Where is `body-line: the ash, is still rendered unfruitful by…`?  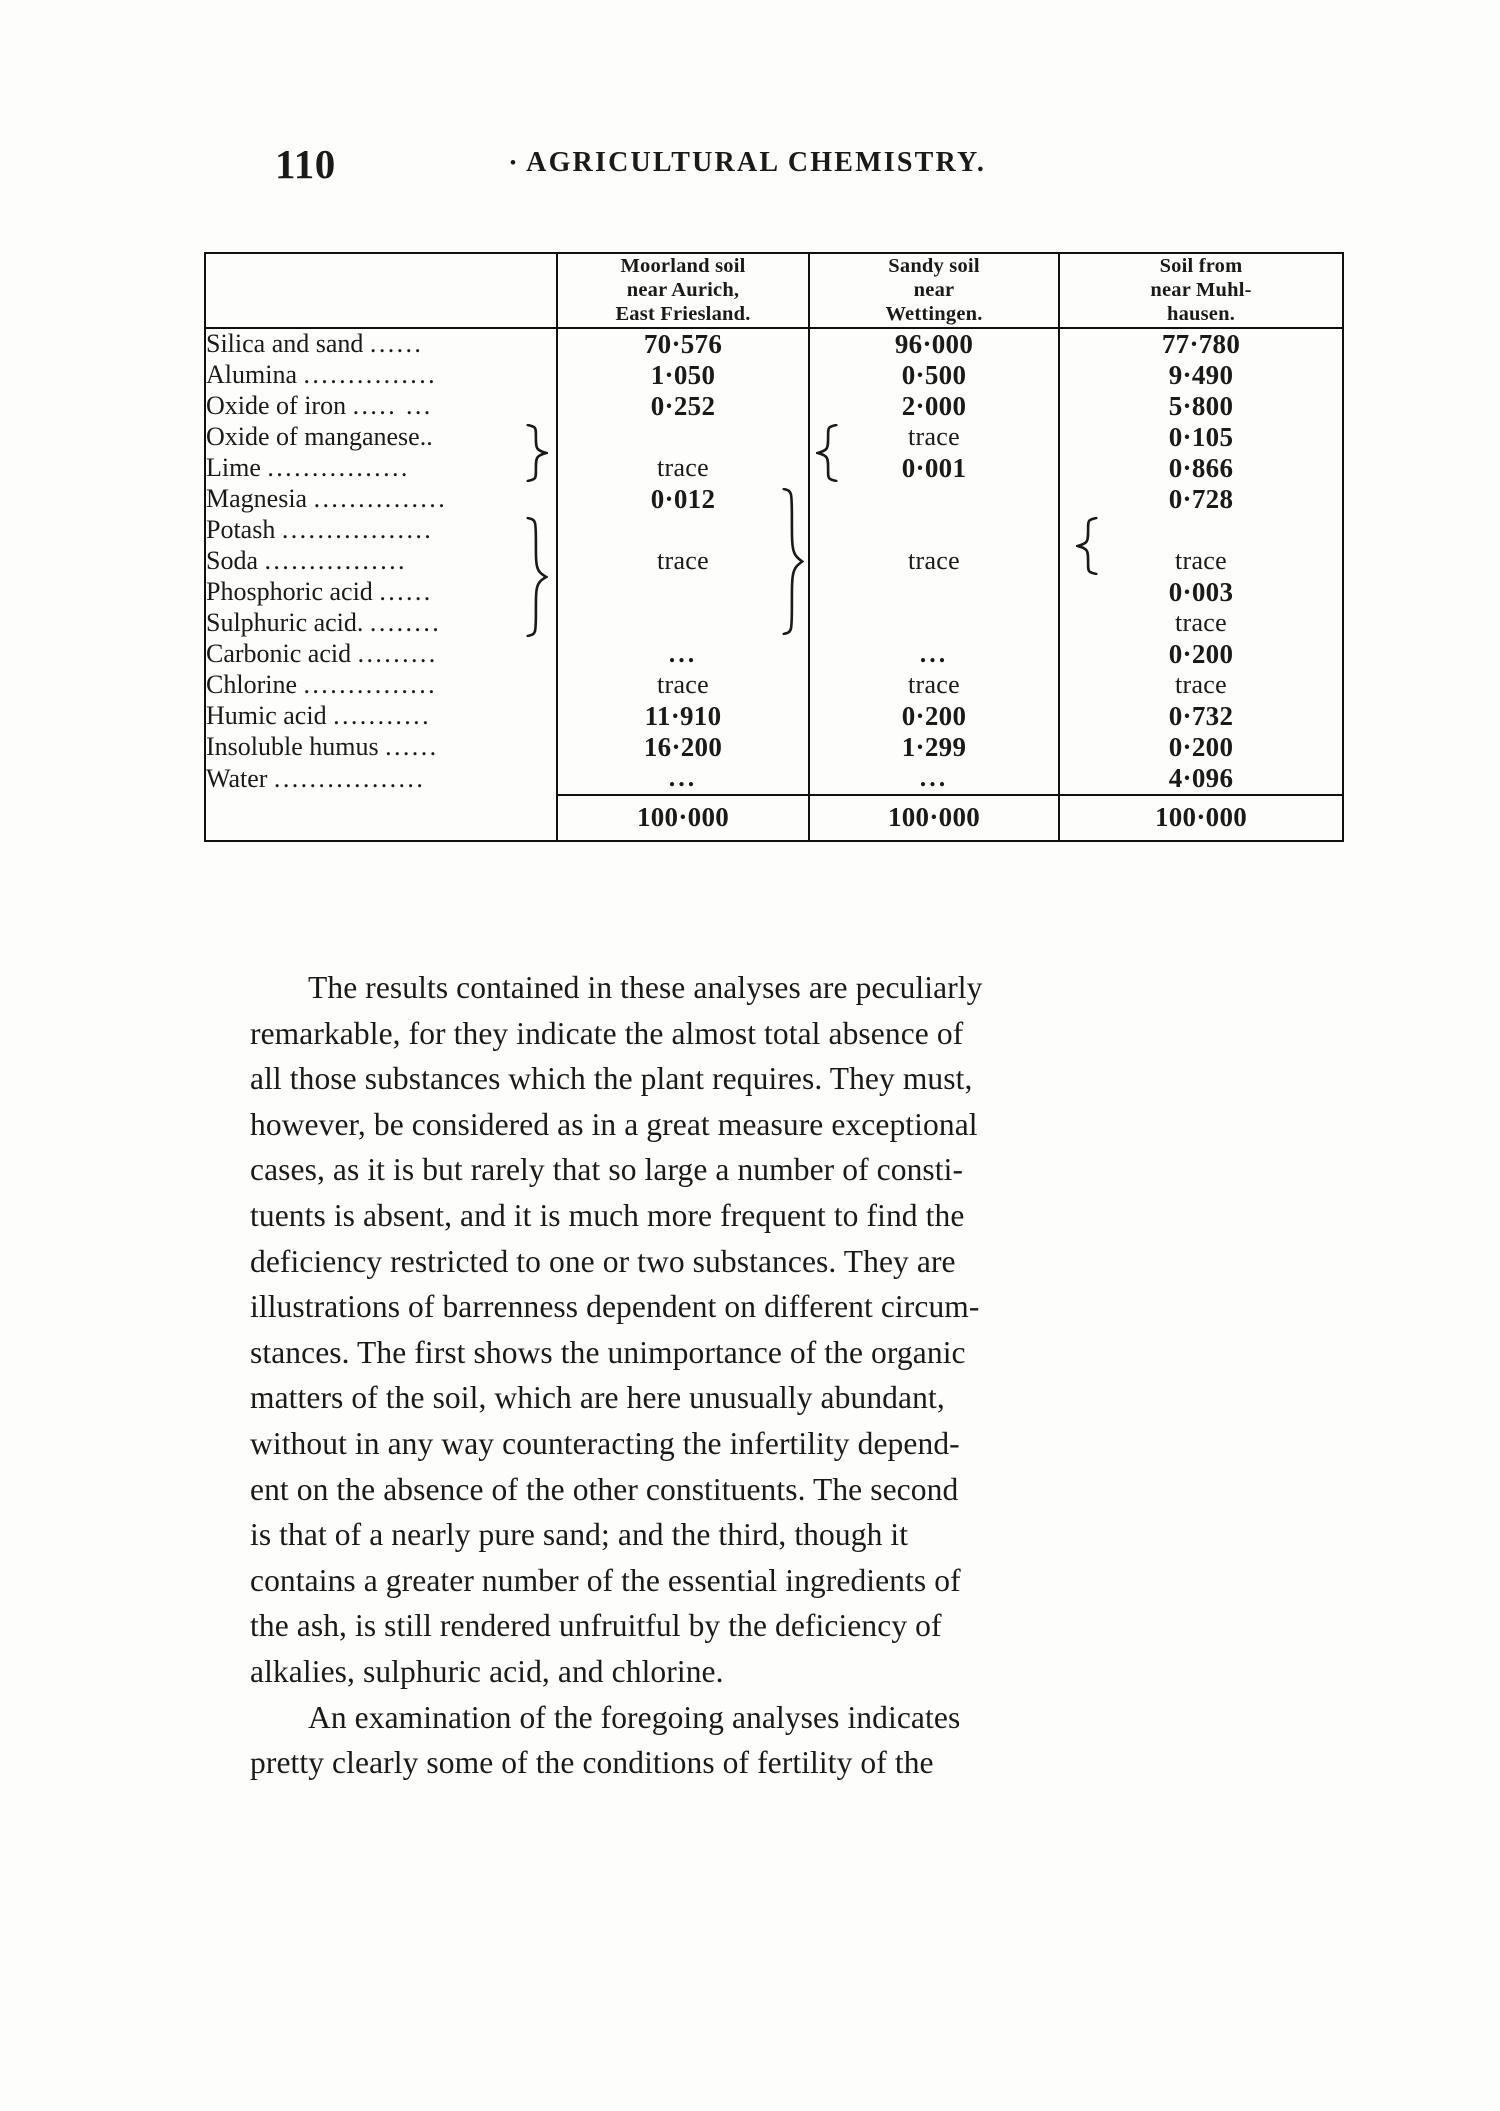
body-line: the ash, is still rendered unfruitful by… is located at coordinates (596, 1626).